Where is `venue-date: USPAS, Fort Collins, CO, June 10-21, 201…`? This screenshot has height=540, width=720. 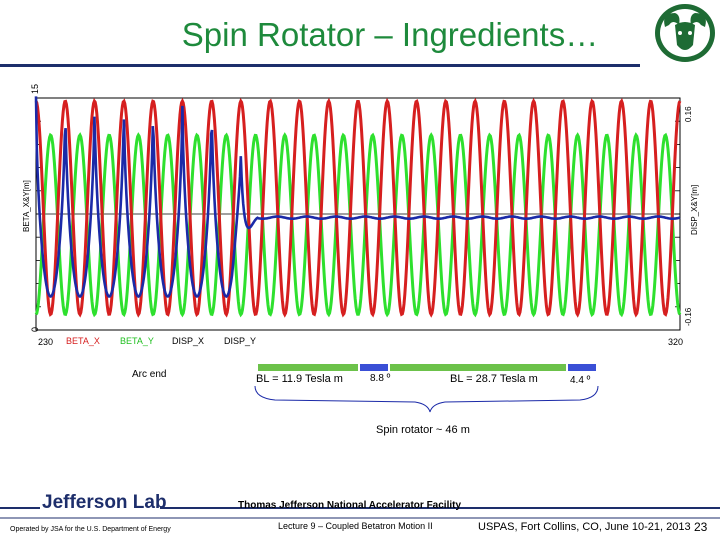
venue-date: USPAS, Fort Collins, CO, June 10-21, 201… is located at coordinates (584, 527).